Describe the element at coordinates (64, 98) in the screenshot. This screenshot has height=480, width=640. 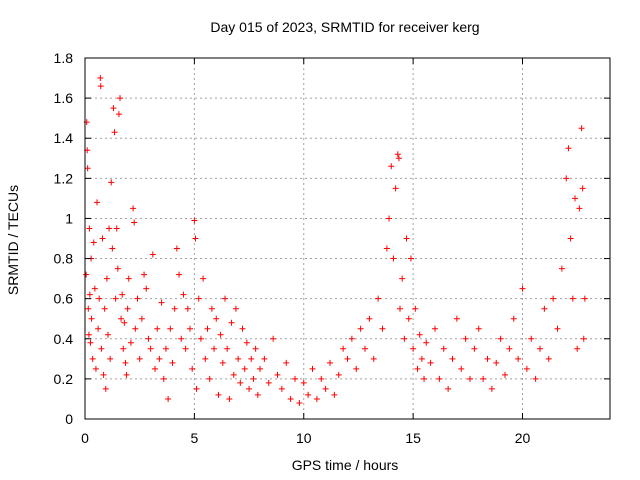
I see `y-tick-label: 1.6` at that location.